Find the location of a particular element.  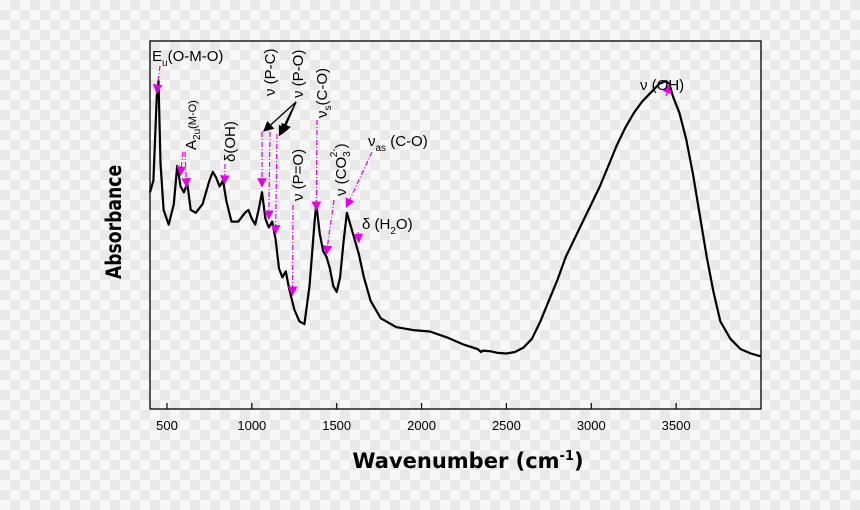

x-tick-label: 2000 is located at coordinates (421, 425).